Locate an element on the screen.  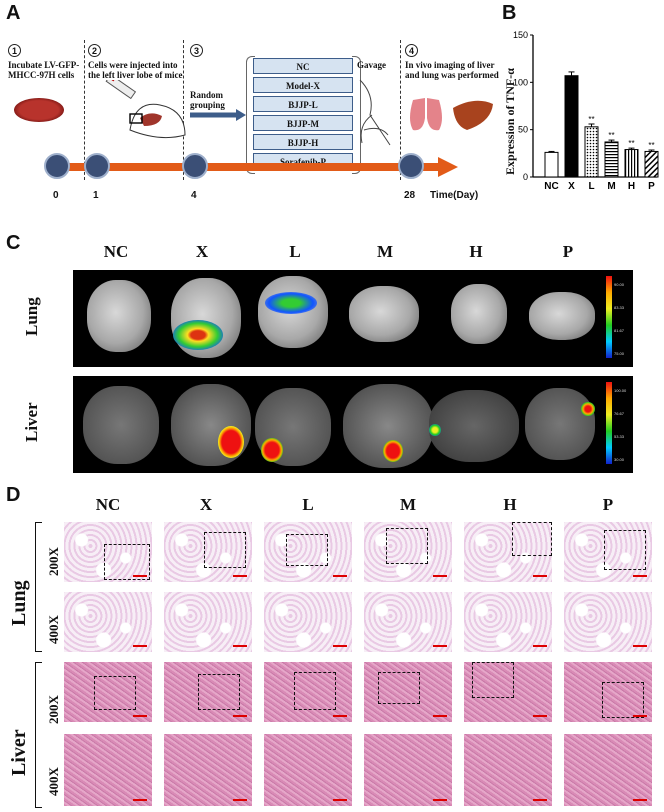
panel-label-c: C is located at coordinates (13, 243).